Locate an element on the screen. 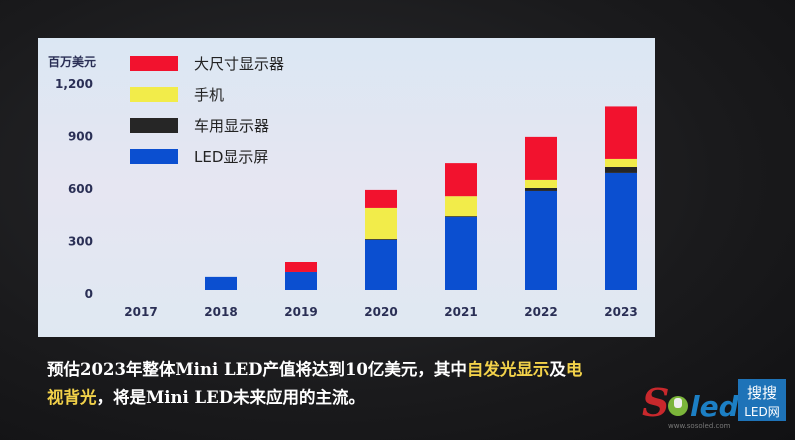 The height and width of the screenshot is (440, 795). y-tick-label: 1,200 is located at coordinates (74, 84).